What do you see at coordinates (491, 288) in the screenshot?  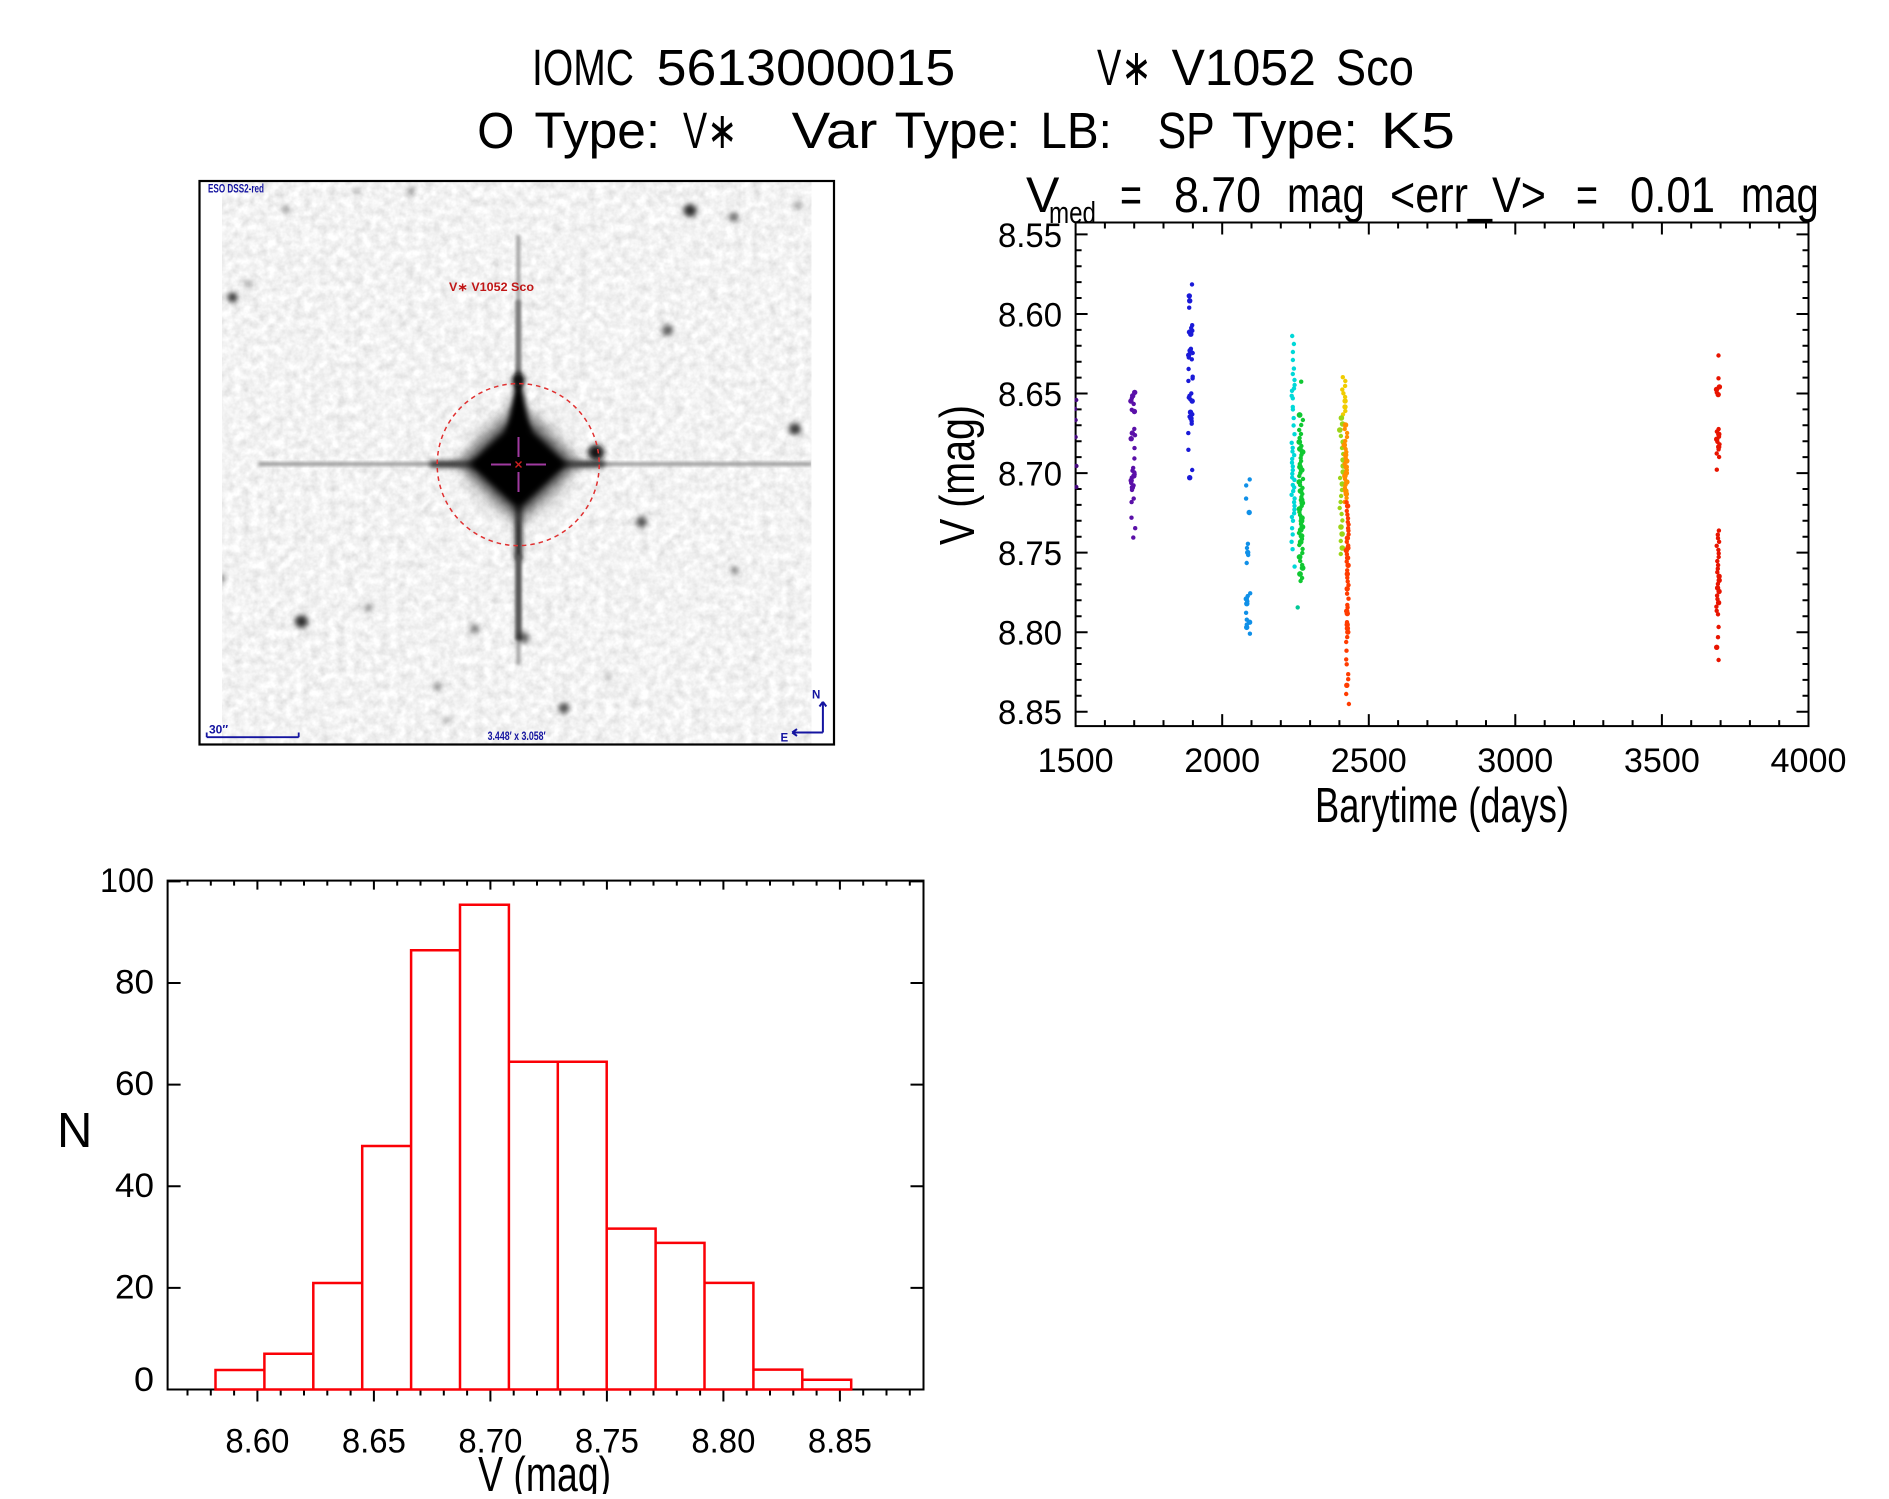 I see `svg-text: V∗ V1052 Sco` at bounding box center [491, 288].